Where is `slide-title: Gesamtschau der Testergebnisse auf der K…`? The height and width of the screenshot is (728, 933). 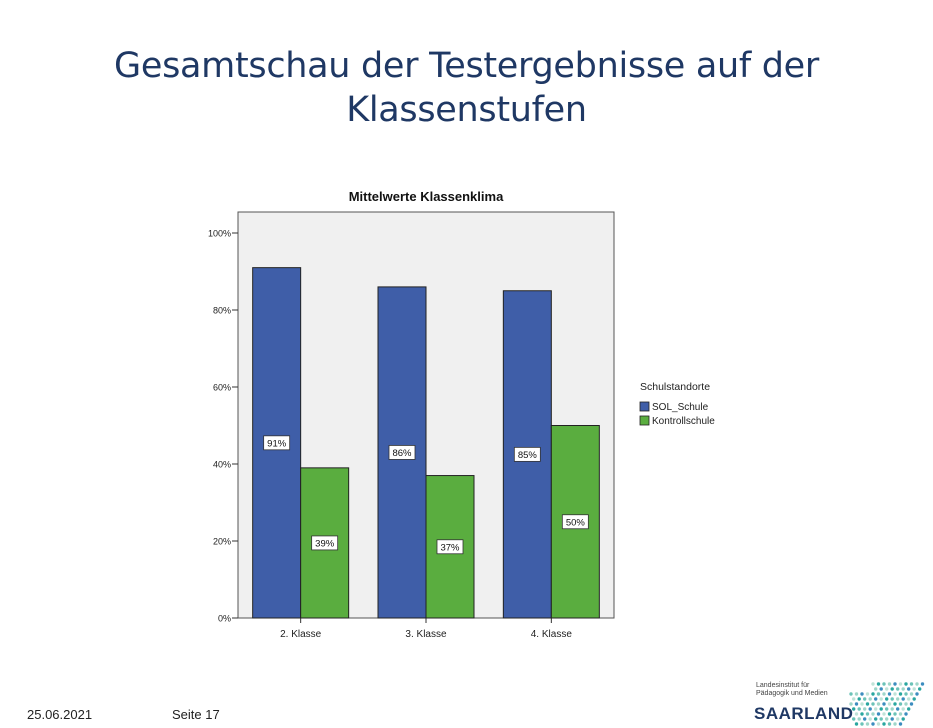
slide-title: Gesamtschau der Testergebnisse auf der K… is located at coordinates (466, 88).